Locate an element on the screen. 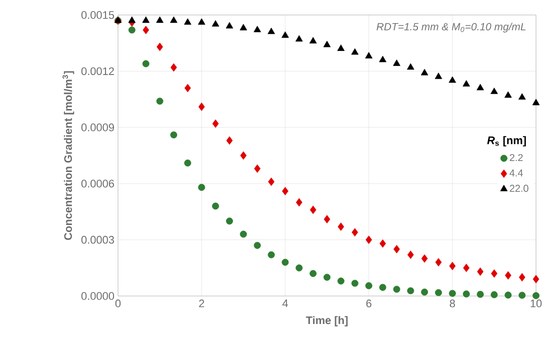 The width and height of the screenshot is (550, 364). x-tick-label: 4 is located at coordinates (285, 304).